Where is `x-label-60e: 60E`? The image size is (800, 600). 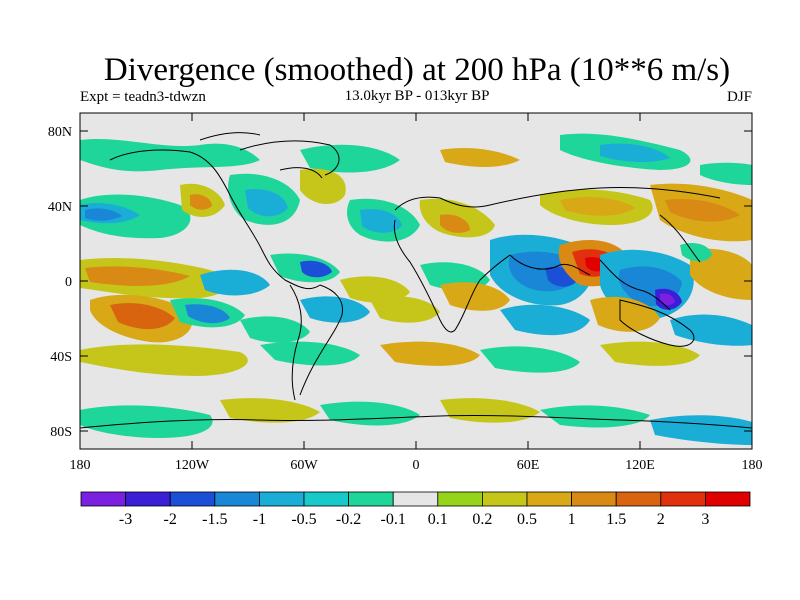
x-label-60e: 60E is located at coordinates (528, 465).